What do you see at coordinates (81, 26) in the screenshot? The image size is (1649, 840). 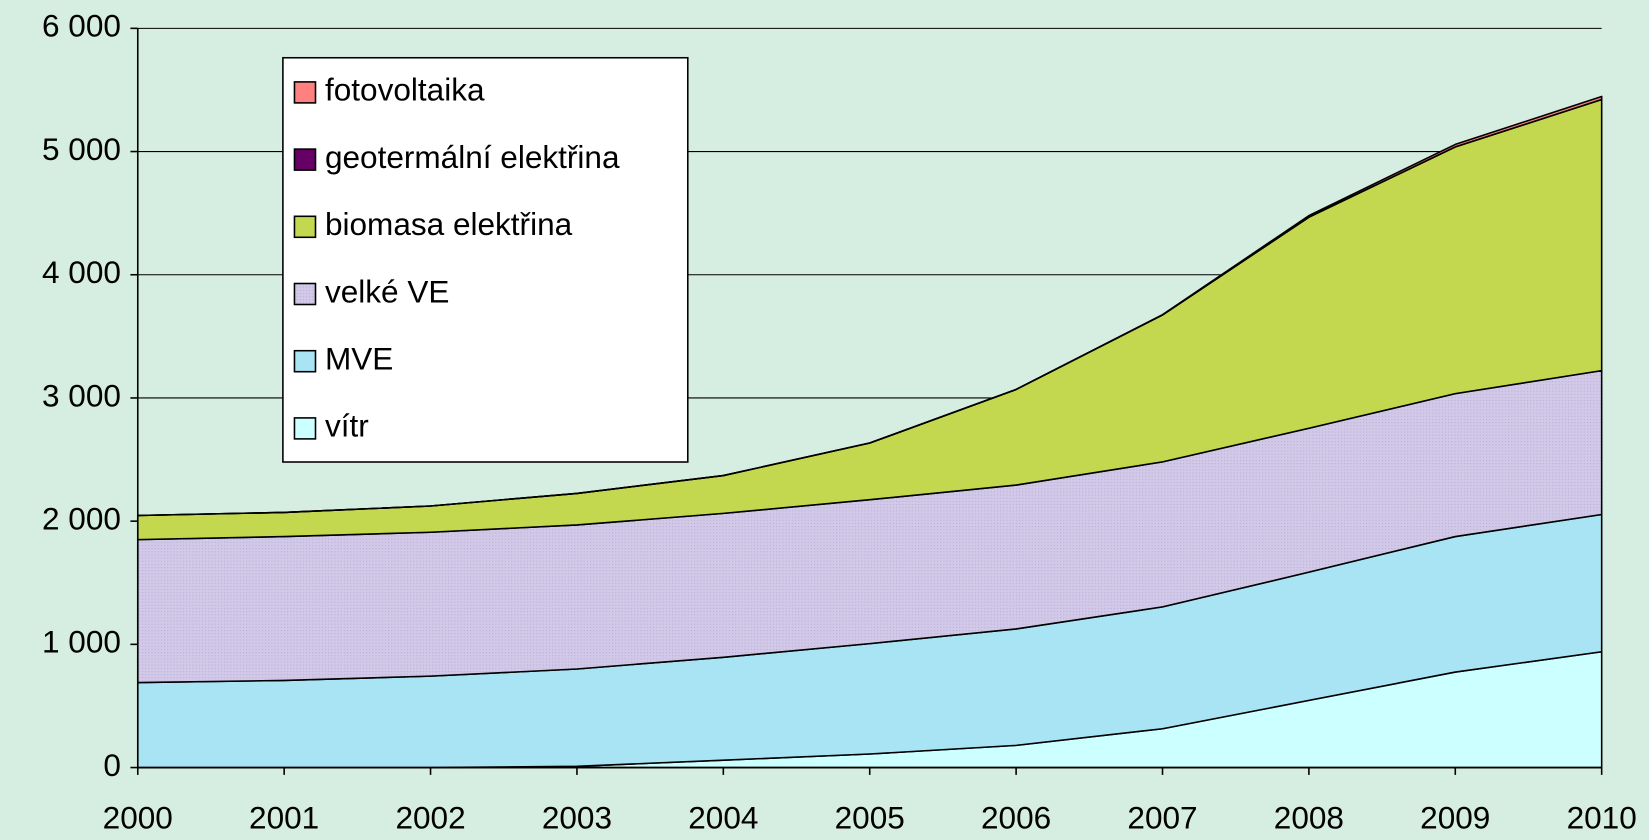 I see `y-tick-label: 6 000` at bounding box center [81, 26].